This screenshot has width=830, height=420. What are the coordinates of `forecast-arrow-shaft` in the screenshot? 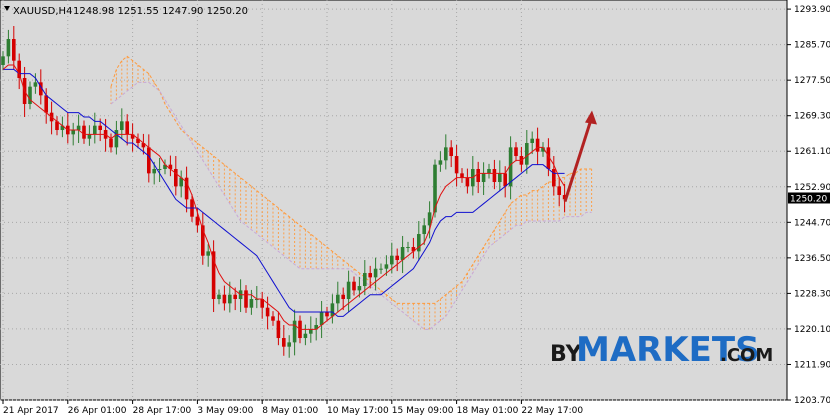 It's located at (578, 159).